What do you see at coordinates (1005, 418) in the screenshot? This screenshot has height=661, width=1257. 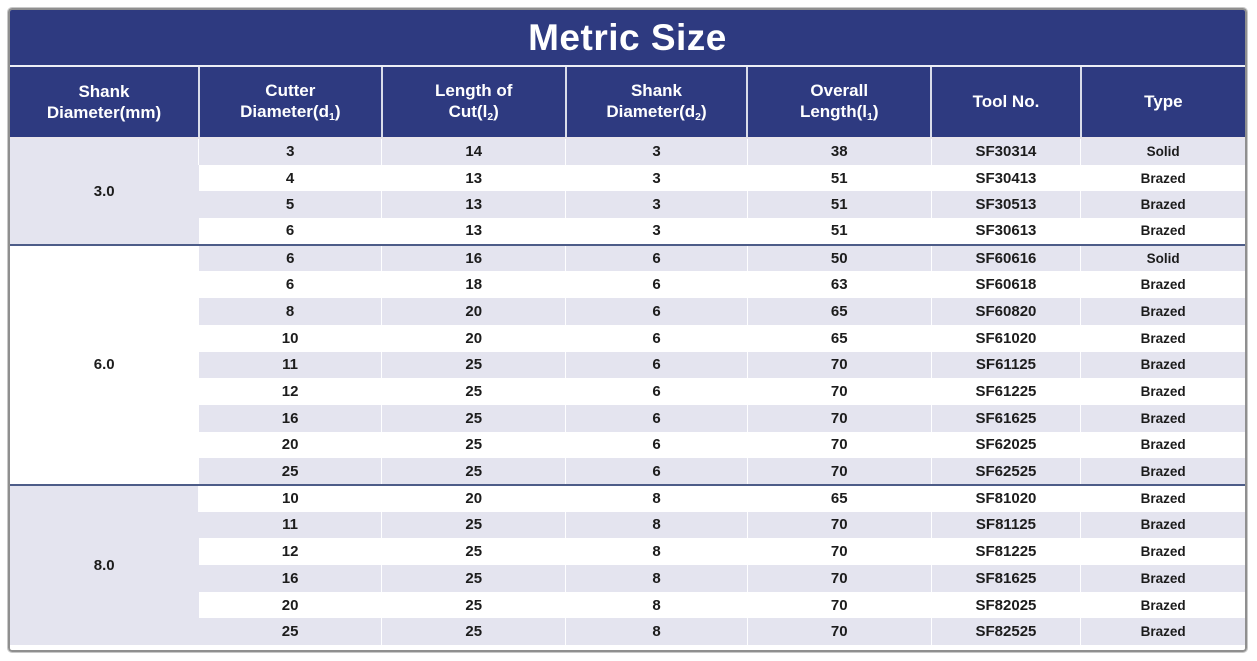 I see `cell-tool: SF61625` at bounding box center [1005, 418].